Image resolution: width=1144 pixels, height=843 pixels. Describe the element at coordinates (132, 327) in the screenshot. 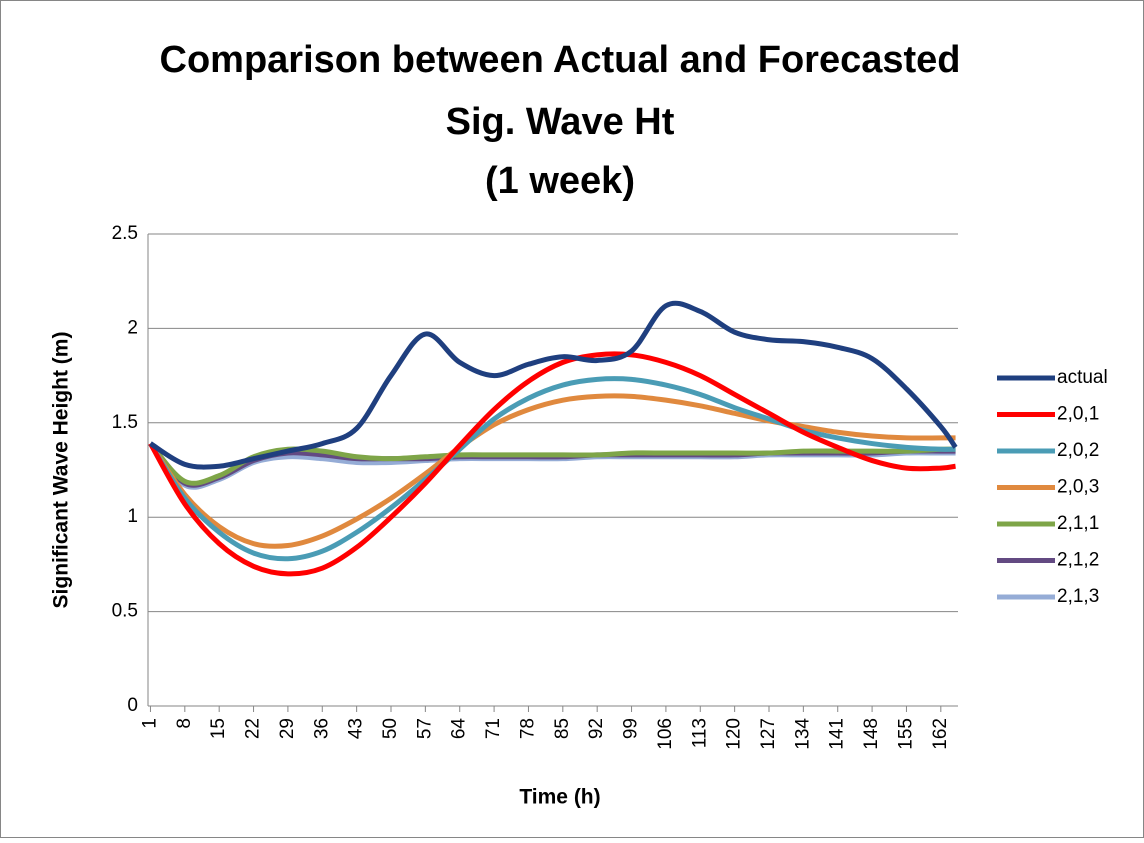

I see `y-tick-label: 2` at that location.